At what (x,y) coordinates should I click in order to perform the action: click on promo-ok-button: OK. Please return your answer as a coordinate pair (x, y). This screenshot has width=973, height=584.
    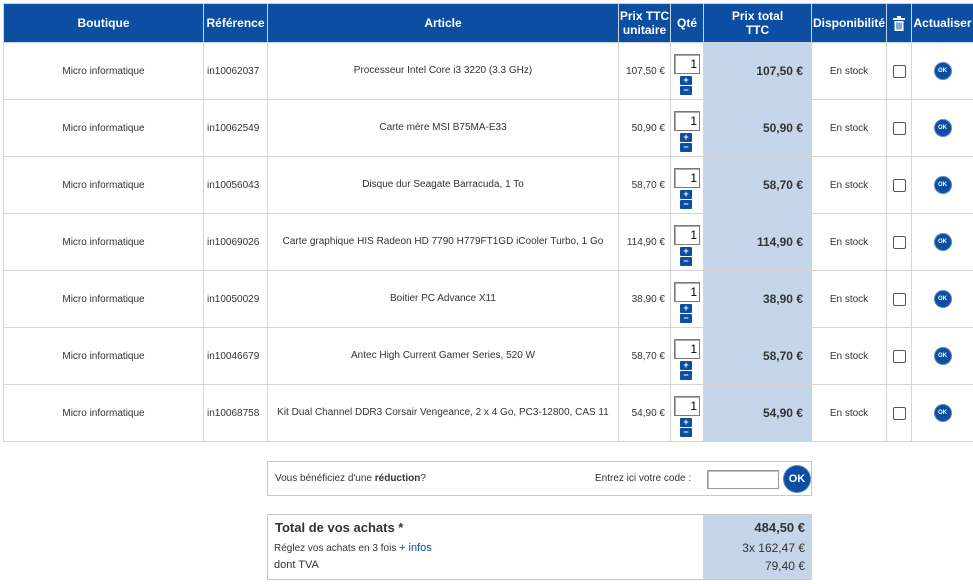
    Looking at the image, I should click on (797, 479).